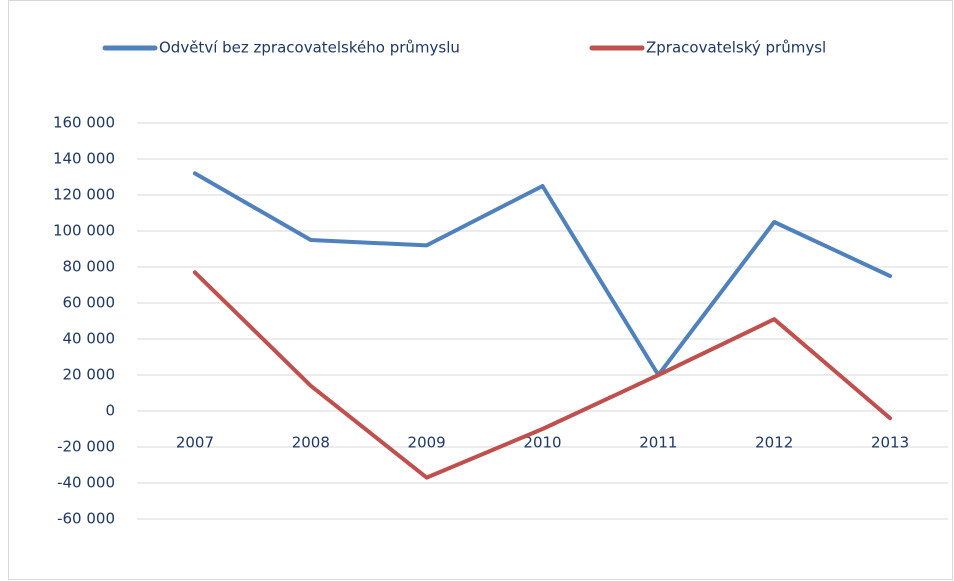  Describe the element at coordinates (86, 519) in the screenshot. I see `y-tick-label: -60 000` at that location.